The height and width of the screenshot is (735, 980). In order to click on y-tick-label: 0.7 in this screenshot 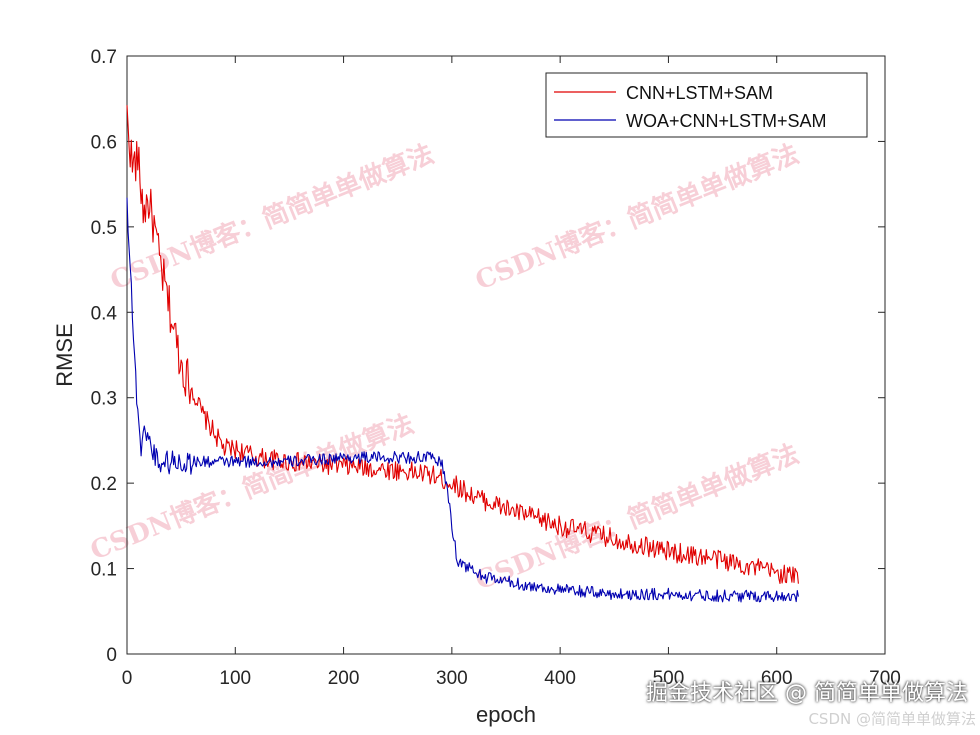, I will do `click(104, 57)`.